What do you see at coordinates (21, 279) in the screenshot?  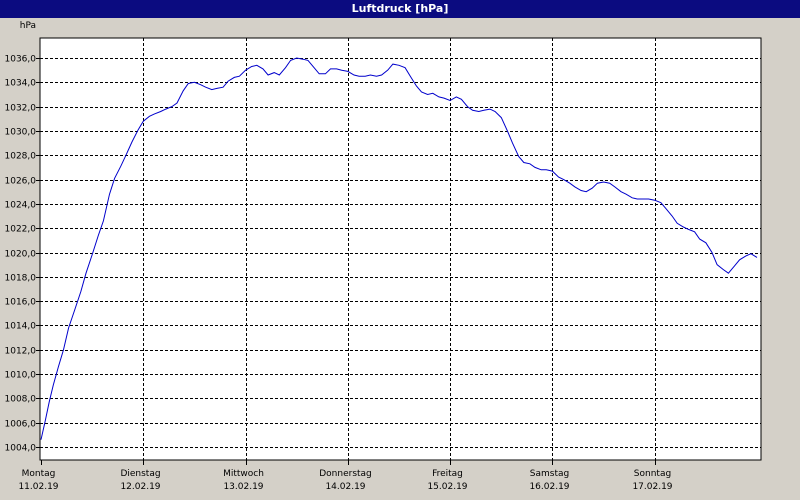 I see `y-tick-label: 1018,0` at bounding box center [21, 279].